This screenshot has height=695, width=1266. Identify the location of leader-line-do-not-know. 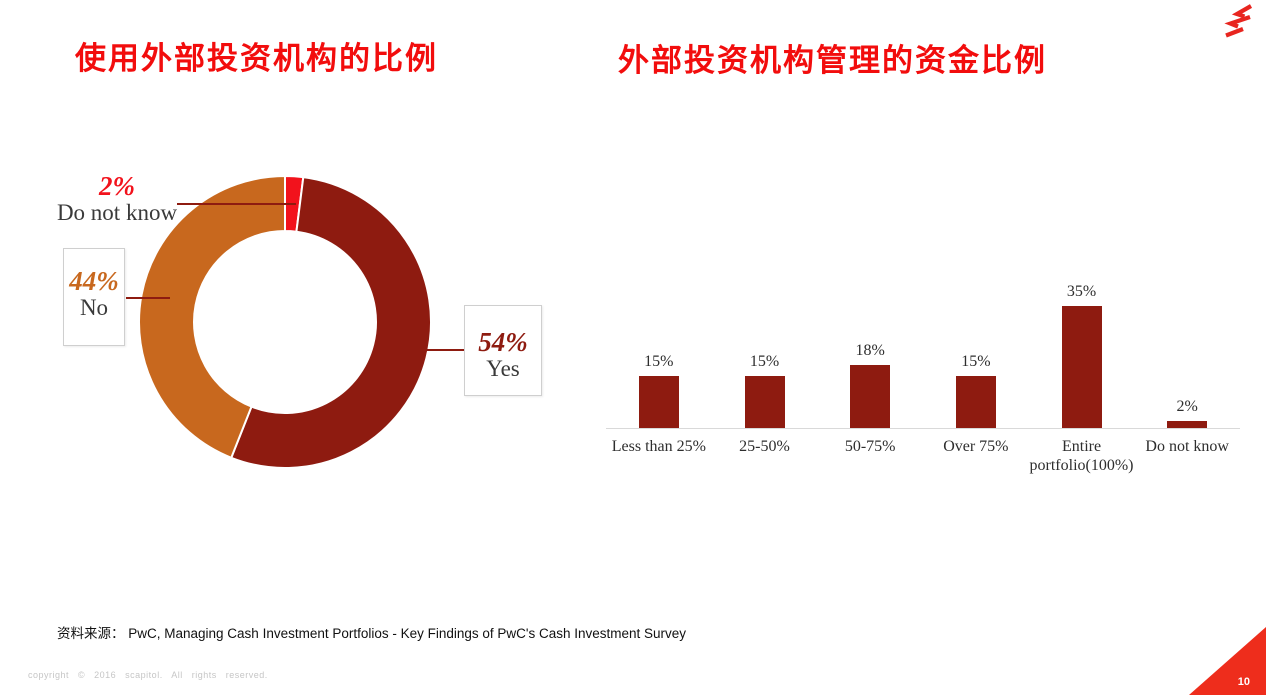
(236, 204).